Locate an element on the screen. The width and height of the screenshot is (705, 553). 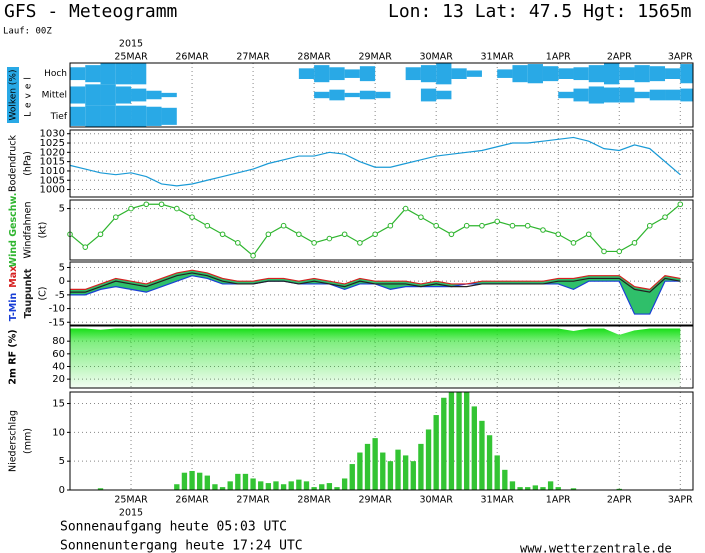
x-tick-label: 26MAR is located at coordinates (192, 500).